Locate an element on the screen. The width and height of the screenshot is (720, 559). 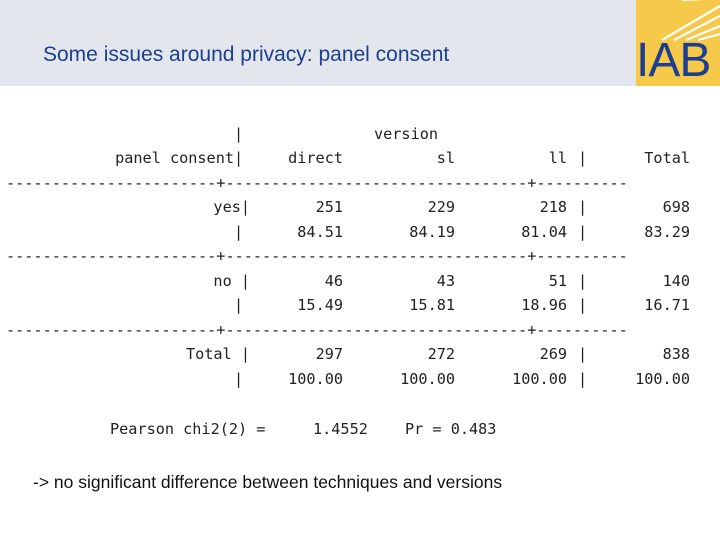
freq-cell: 218 is located at coordinates (553, 207).